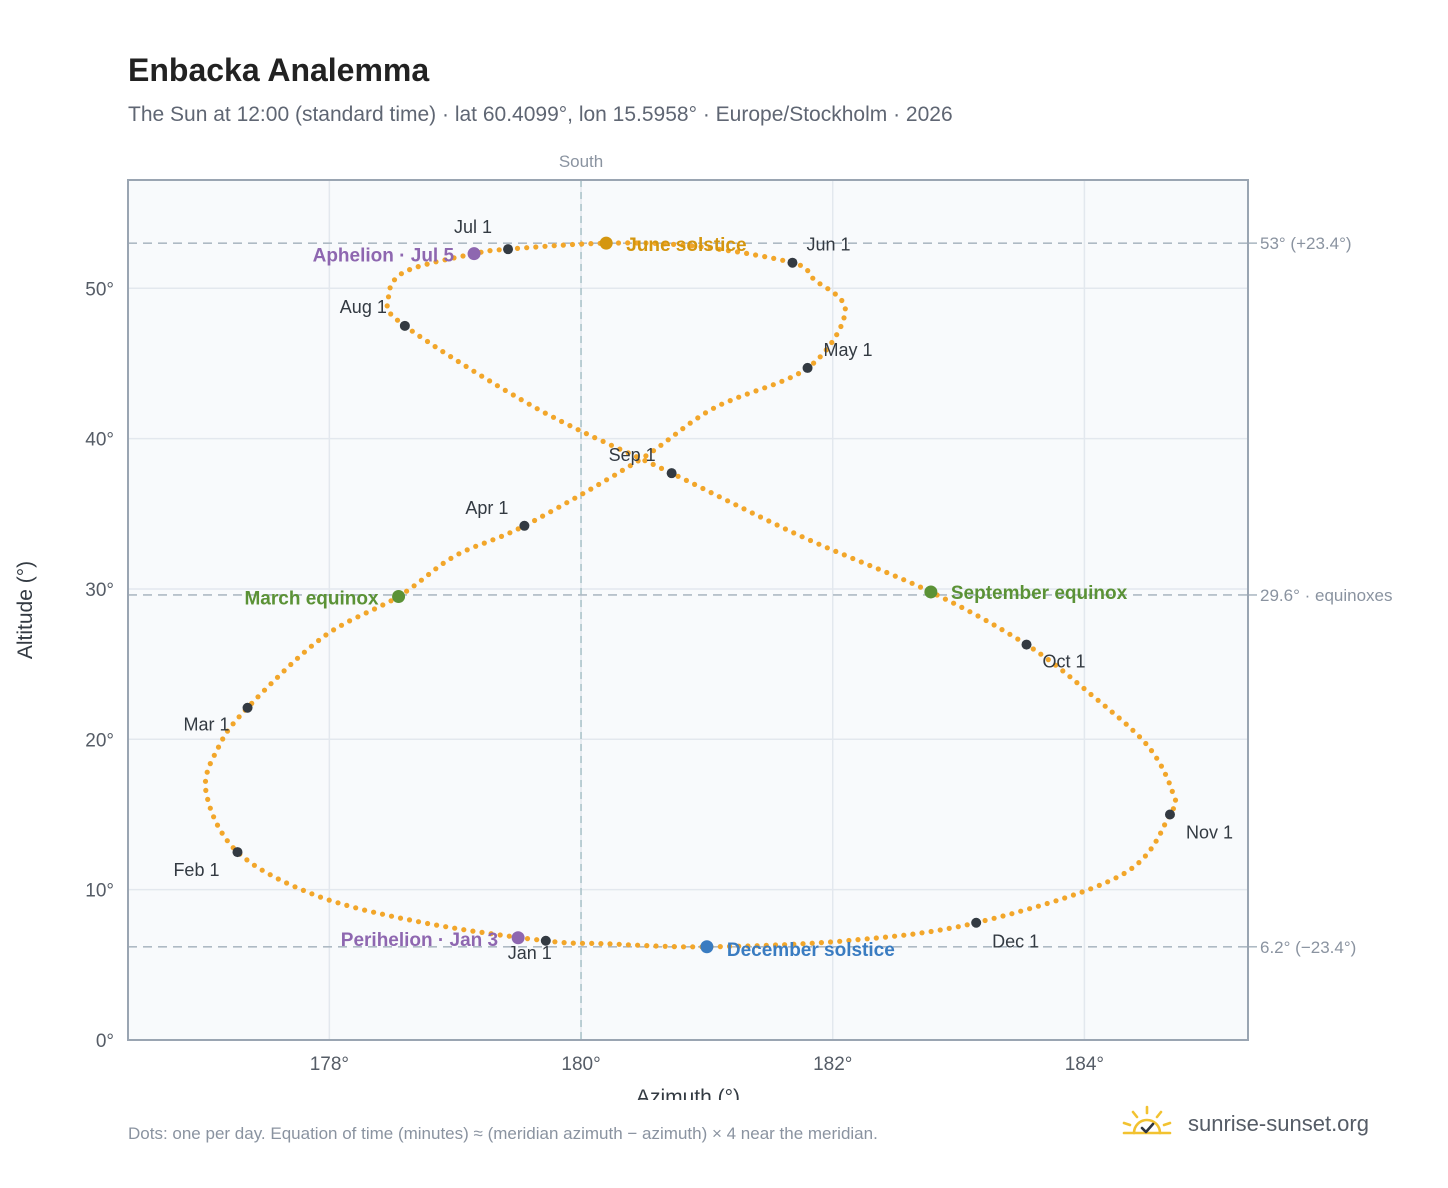 This screenshot has width=1448, height=1188. Describe the element at coordinates (1306, 243) in the screenshot. I see `reference-line-label: 53° (+23.4°)` at that location.